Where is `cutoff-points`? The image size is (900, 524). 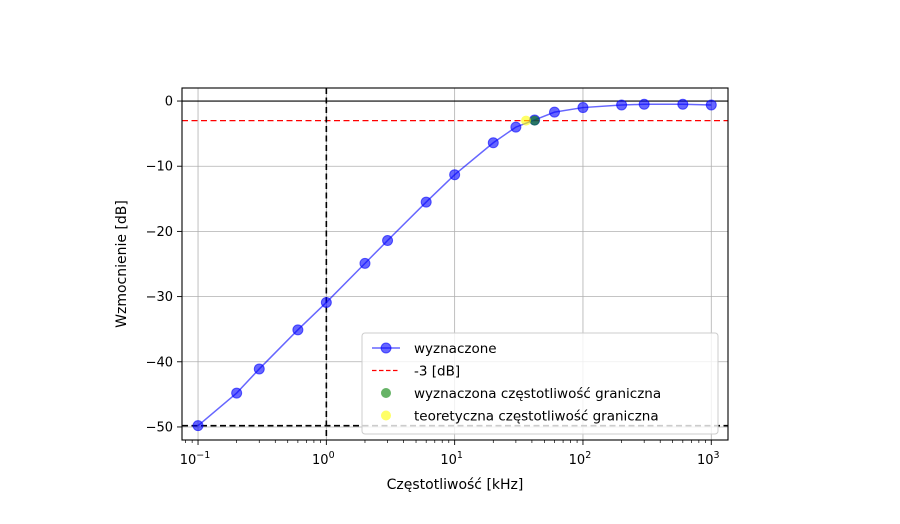
cutoff-points is located at coordinates (530, 120).